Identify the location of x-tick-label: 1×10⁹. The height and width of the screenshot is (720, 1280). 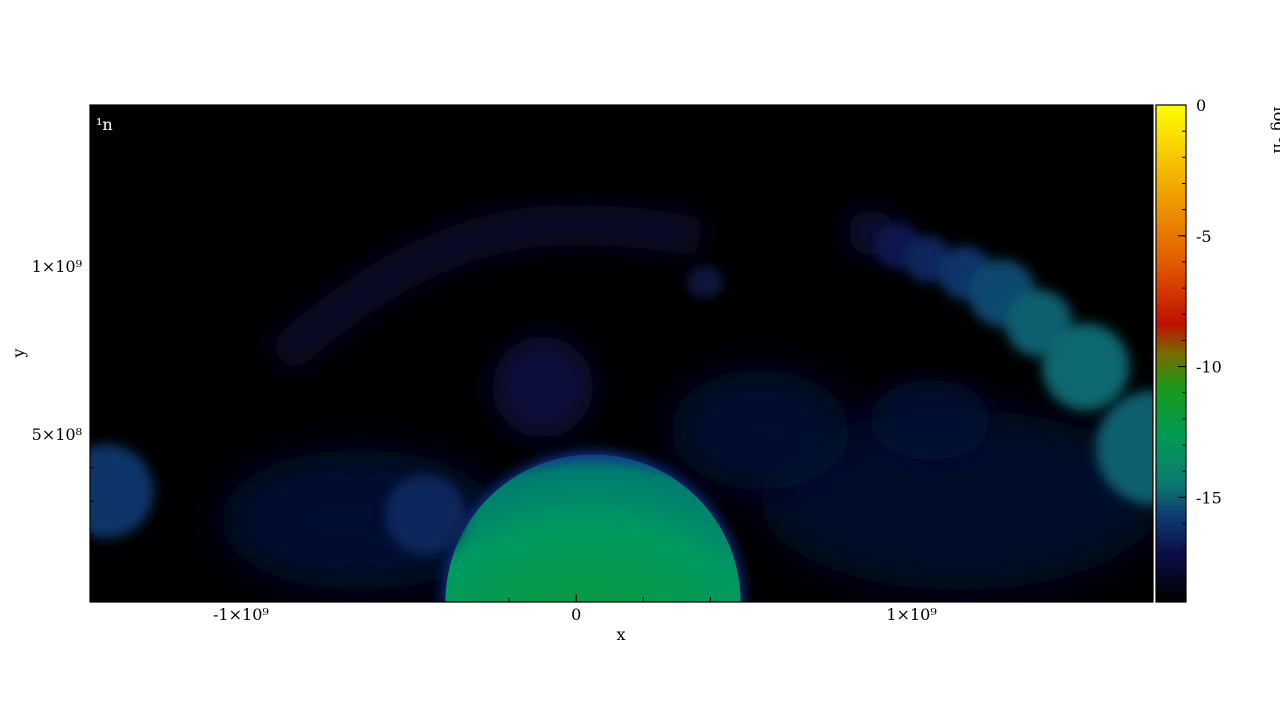
(911, 614).